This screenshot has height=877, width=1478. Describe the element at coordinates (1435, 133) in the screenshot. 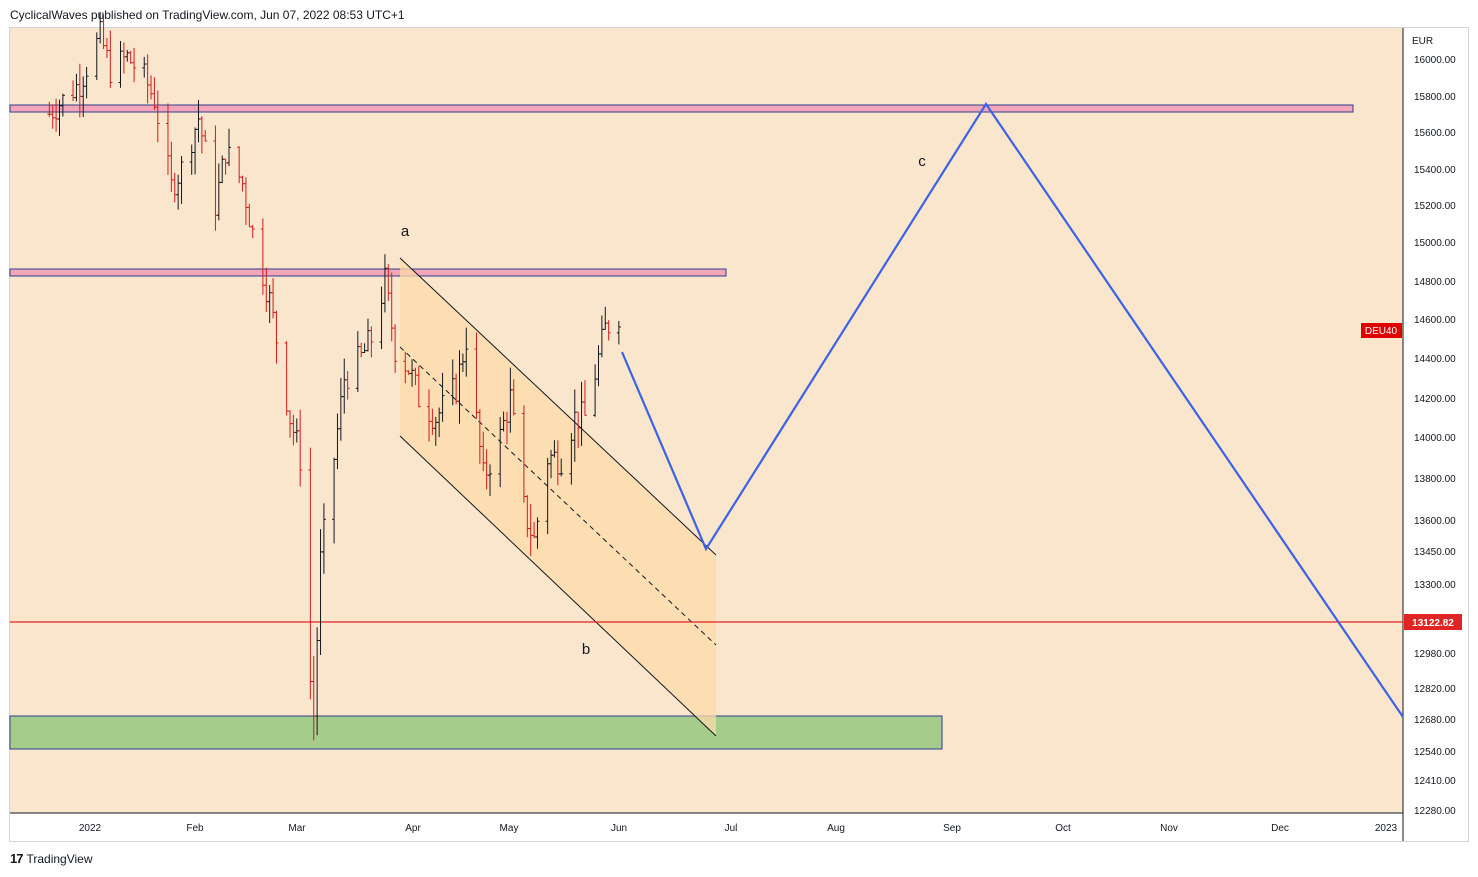

I see `price-tick-label: 15600.00` at that location.